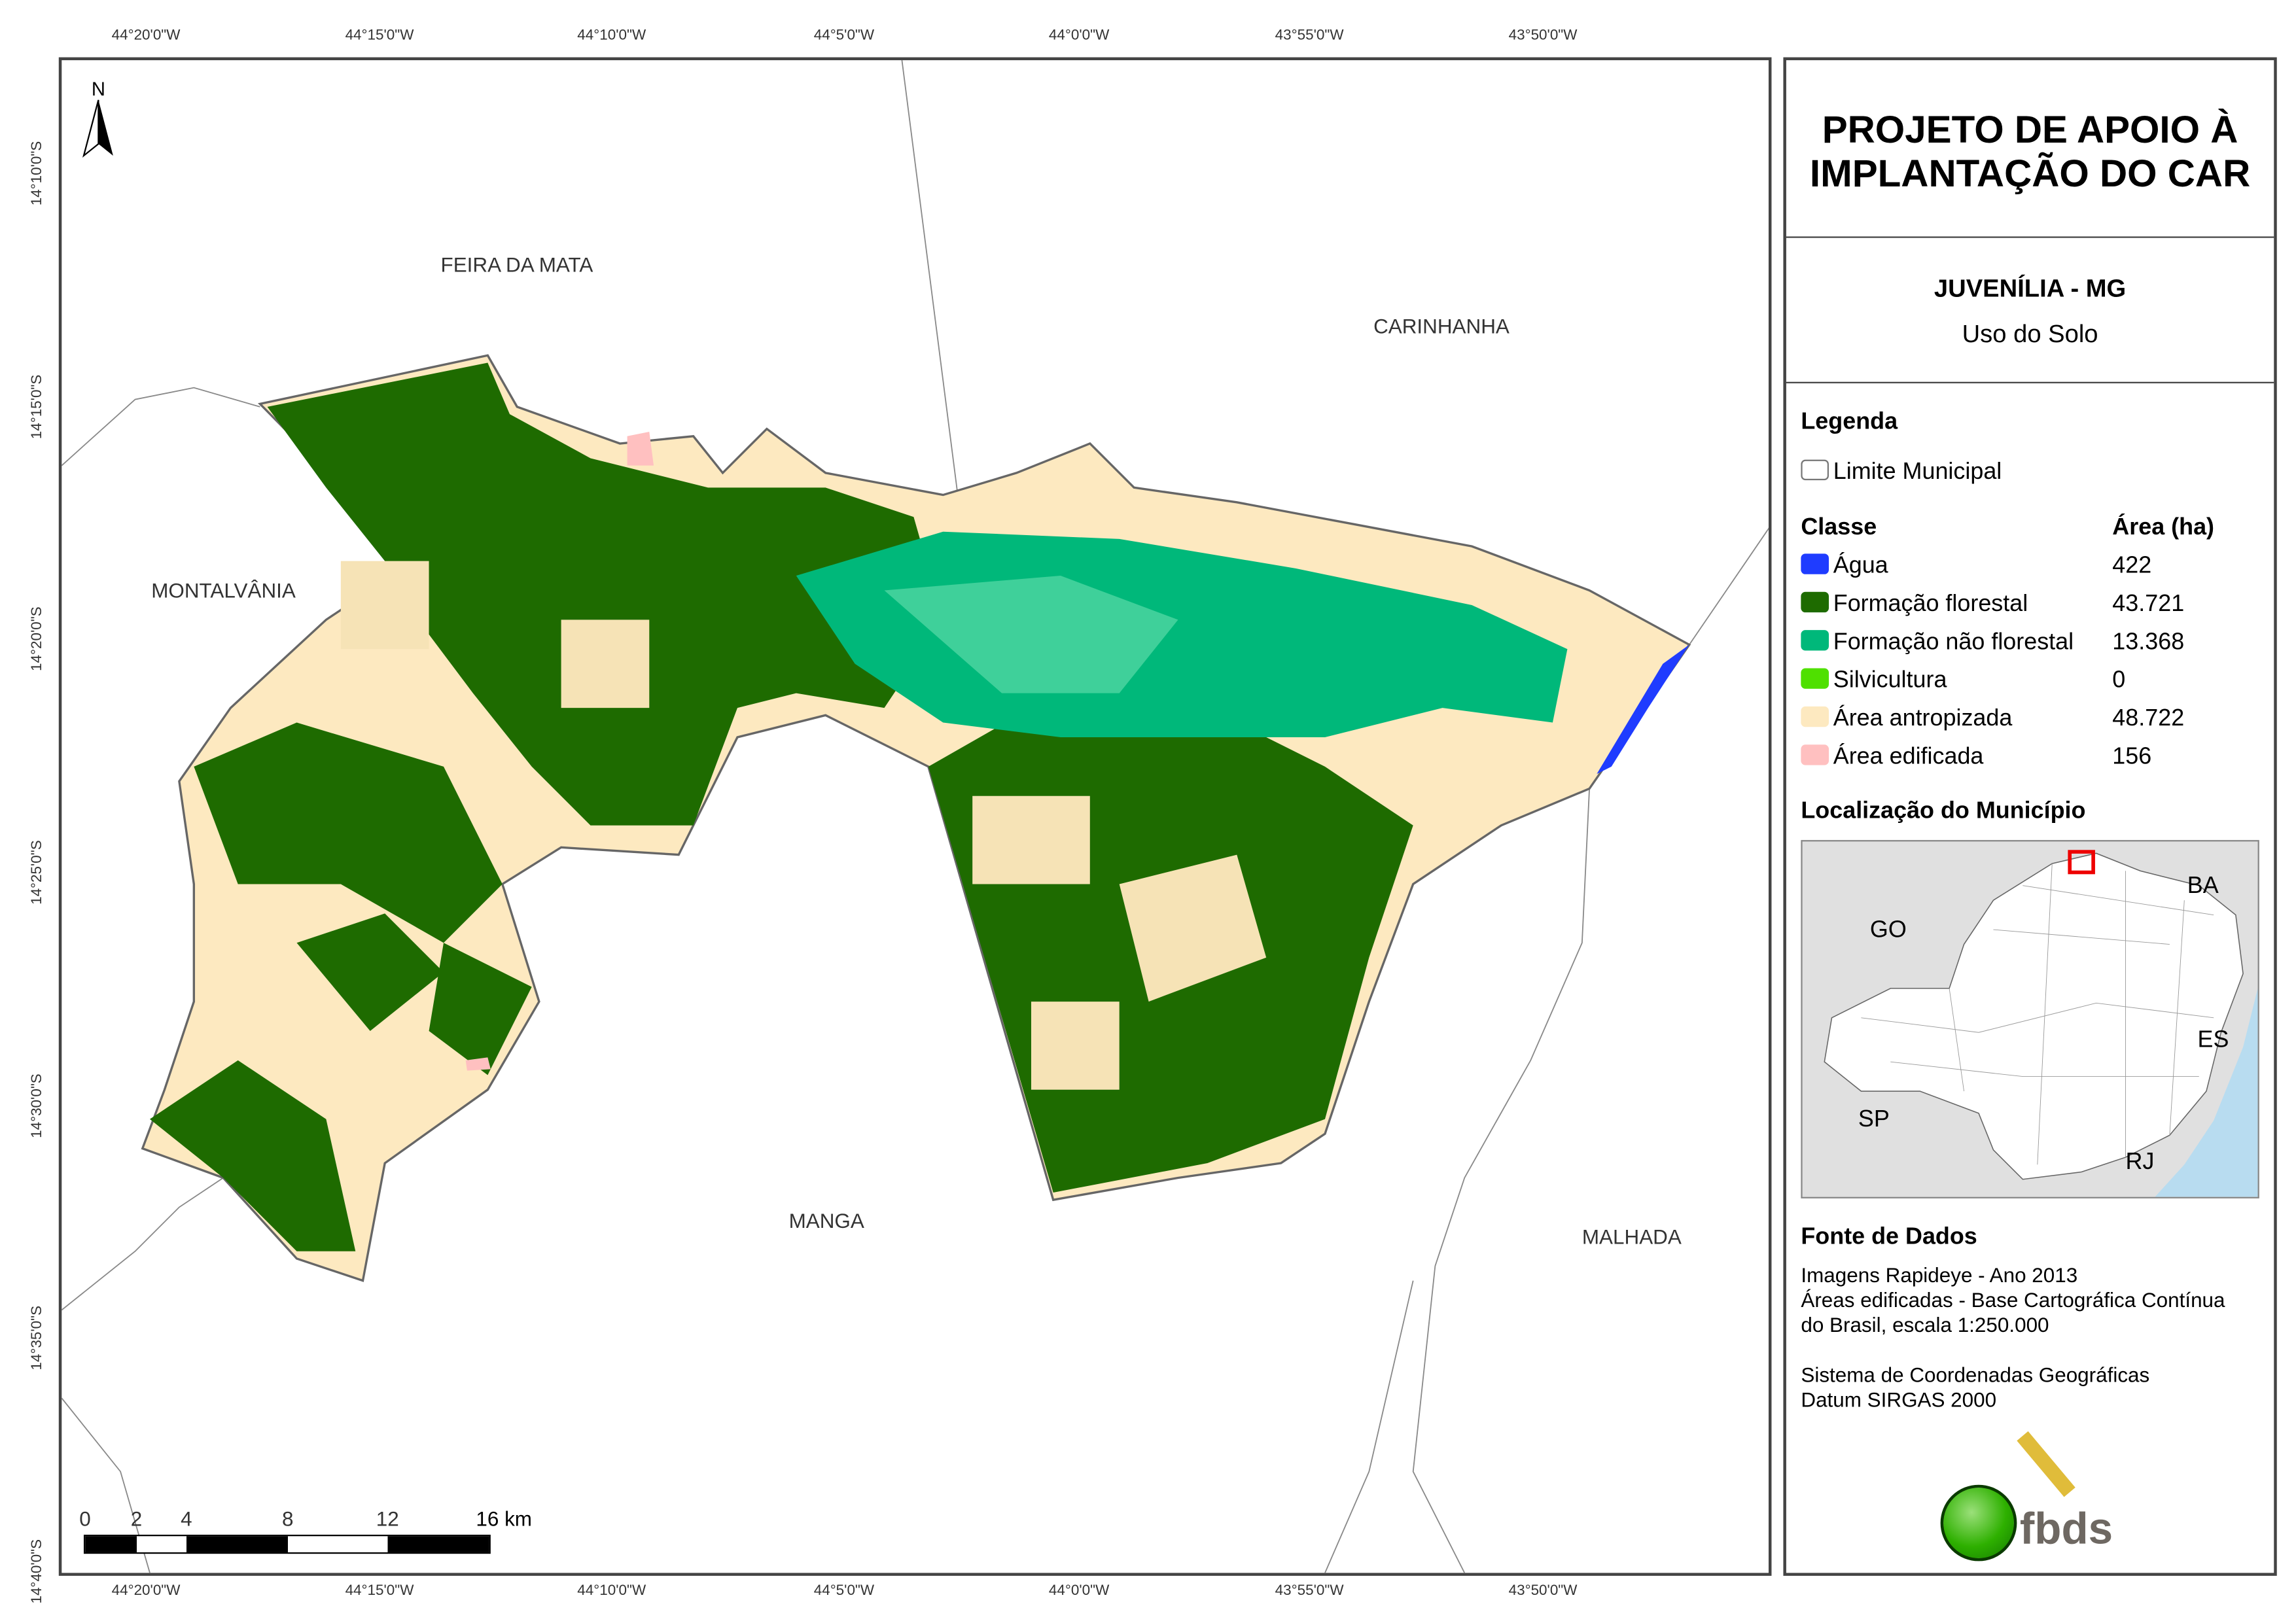  I want to click on source-line: Datum SIRGAS 2000, so click(1899, 1400).